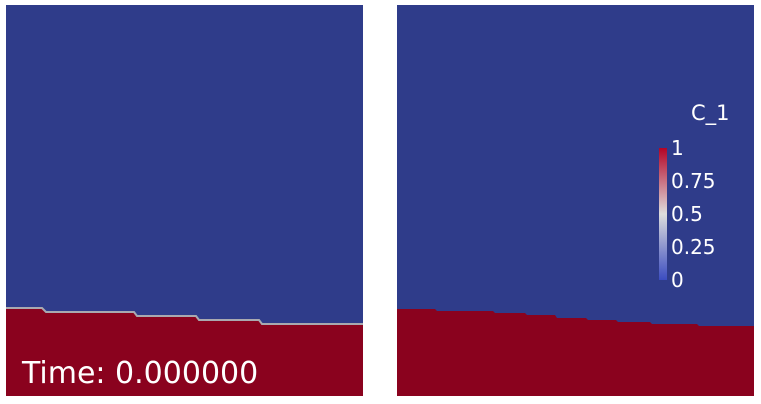 This screenshot has height=404, width=761. I want to click on colorbar-title: C_1, so click(710, 113).